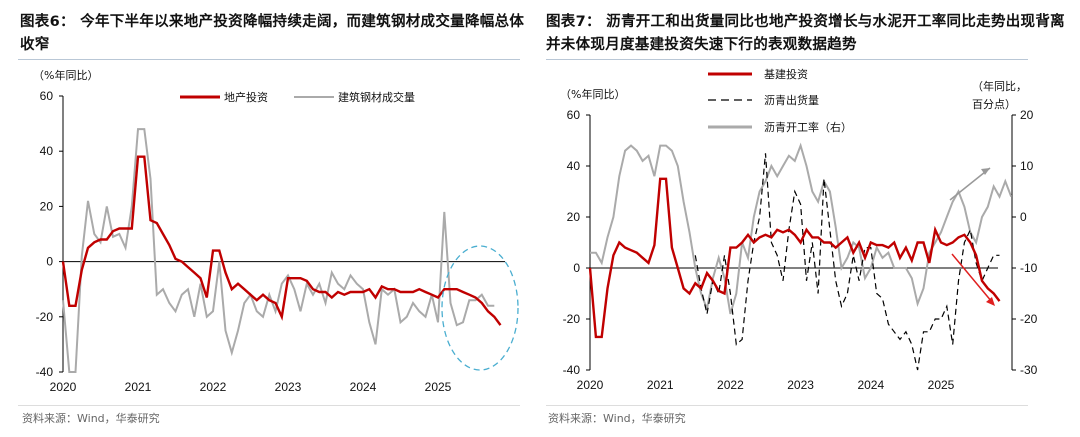 This screenshot has height=437, width=1080. Describe the element at coordinates (592, 94) in the screenshot. I see `right-y-axis-label: （%年同比）` at that location.